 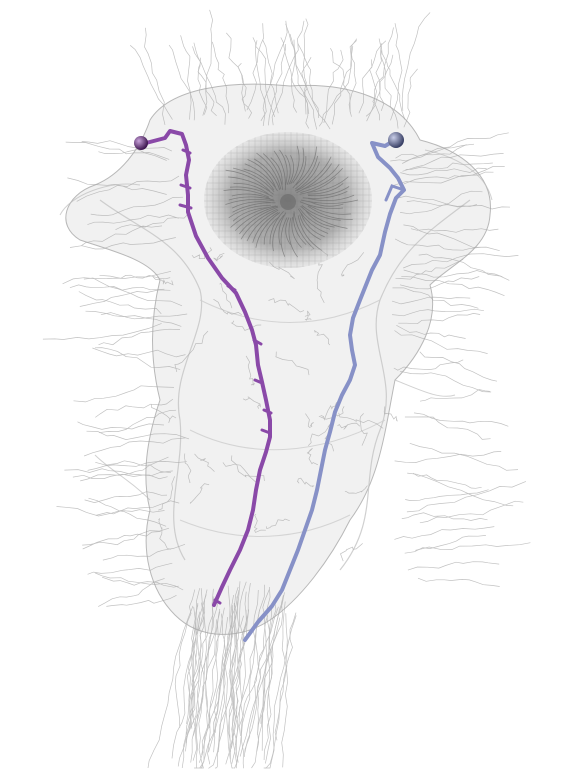 I want to click on left-neuron-trace, so click(x=203, y=368).